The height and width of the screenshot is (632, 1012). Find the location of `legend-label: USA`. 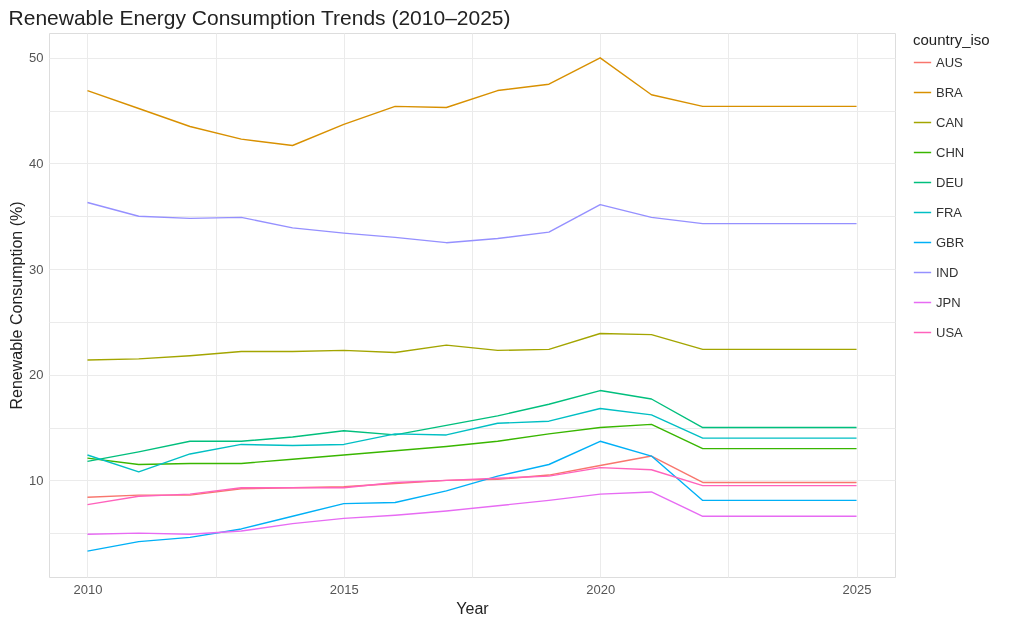

legend-label: USA is located at coordinates (950, 332).